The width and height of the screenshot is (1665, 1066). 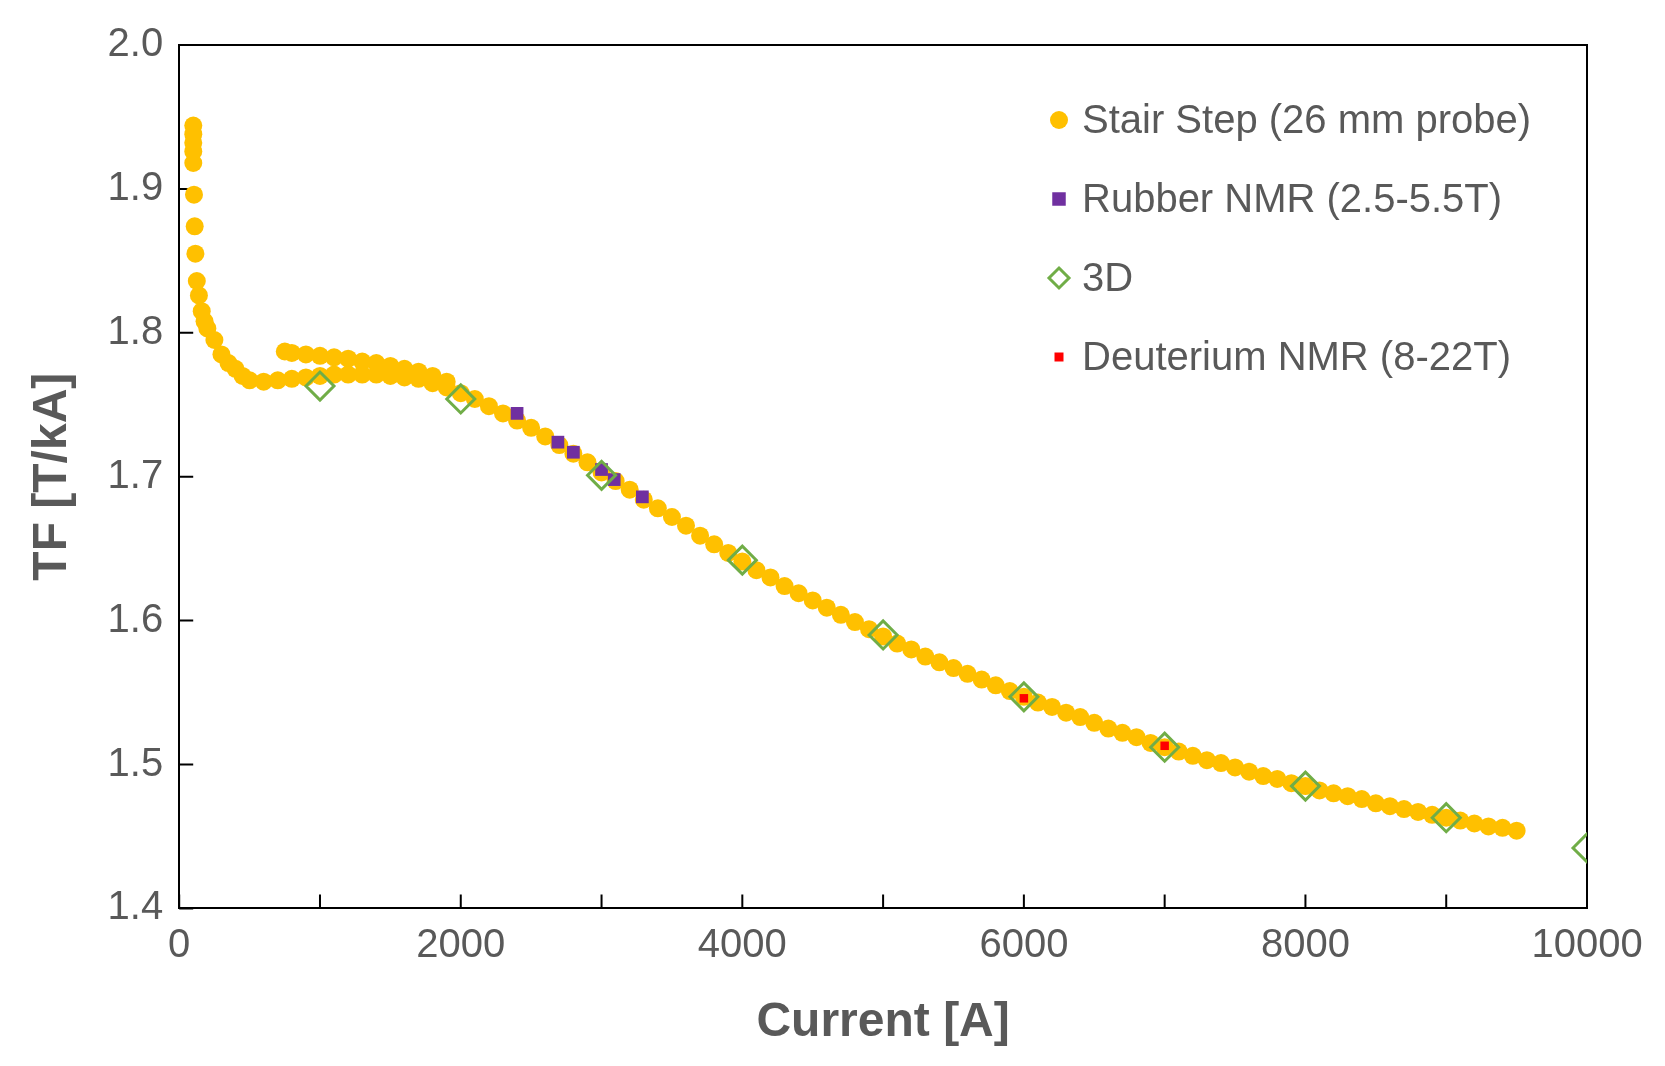 What do you see at coordinates (135, 473) in the screenshot?
I see `y-tick-label: 1.7` at bounding box center [135, 473].